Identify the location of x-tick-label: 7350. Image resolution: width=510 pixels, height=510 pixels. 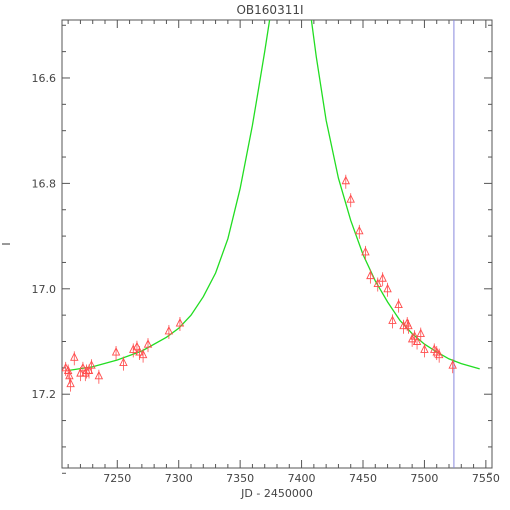
(240, 478).